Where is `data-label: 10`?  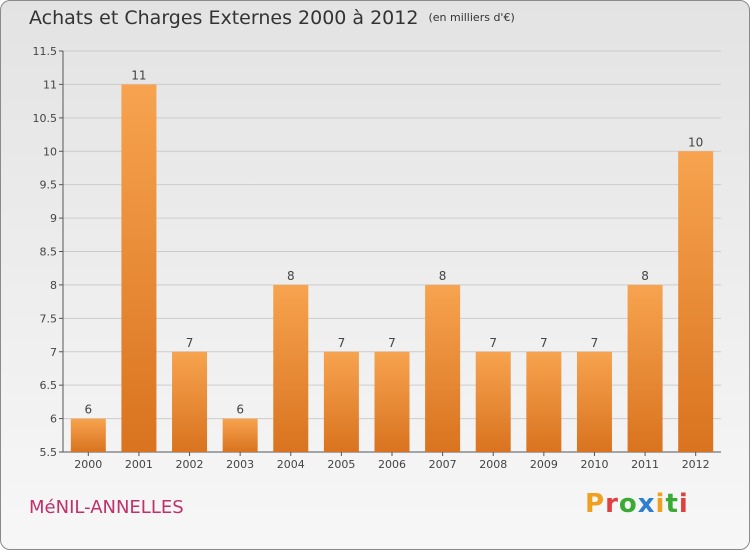 data-label: 10 is located at coordinates (695, 142).